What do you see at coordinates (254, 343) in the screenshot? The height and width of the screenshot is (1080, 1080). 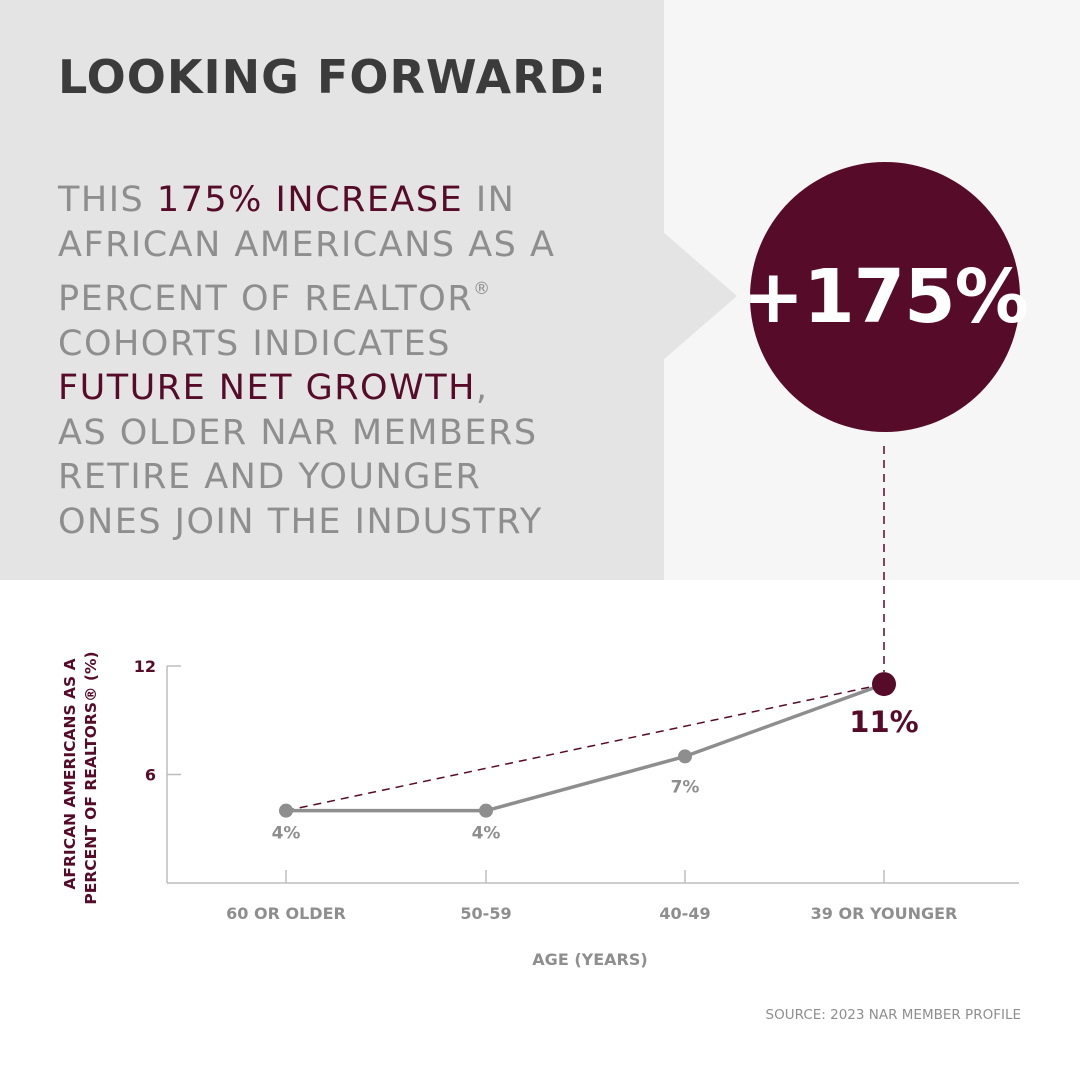 I see `statement-line-4: COHORTS INDICATES` at bounding box center [254, 343].